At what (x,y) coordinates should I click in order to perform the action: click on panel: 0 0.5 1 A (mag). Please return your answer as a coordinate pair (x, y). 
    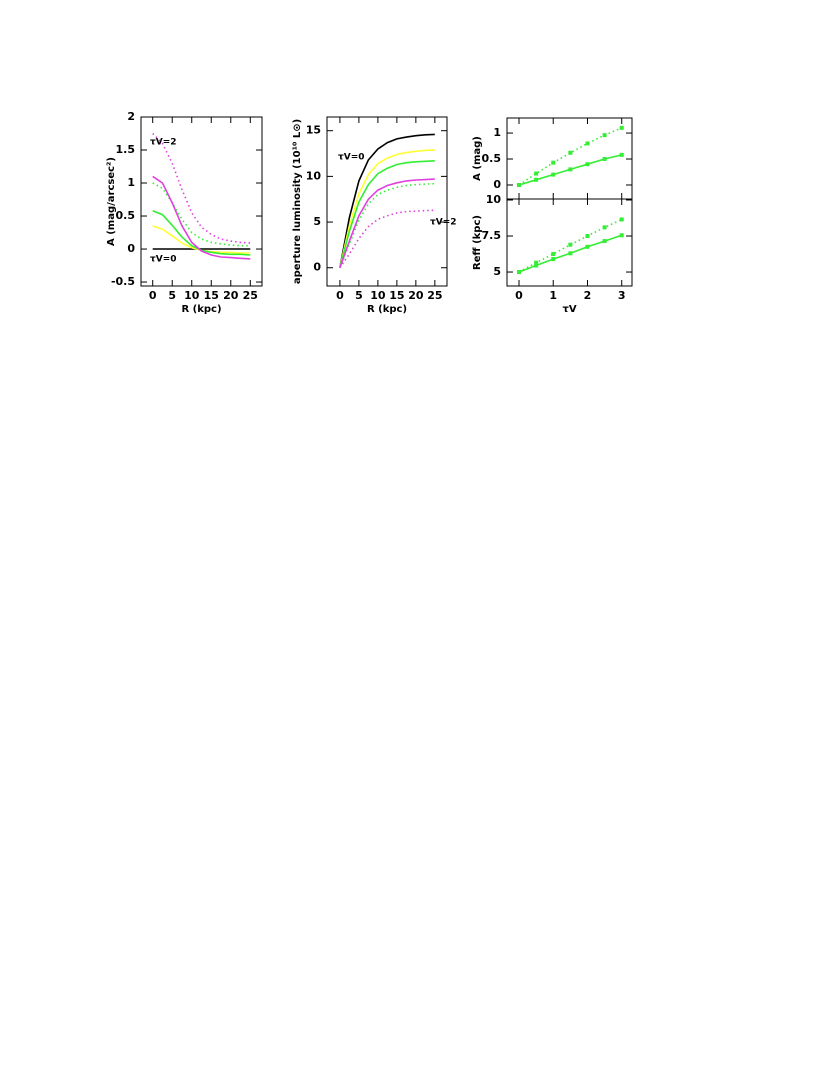
    Looking at the image, I should click on (552, 158).